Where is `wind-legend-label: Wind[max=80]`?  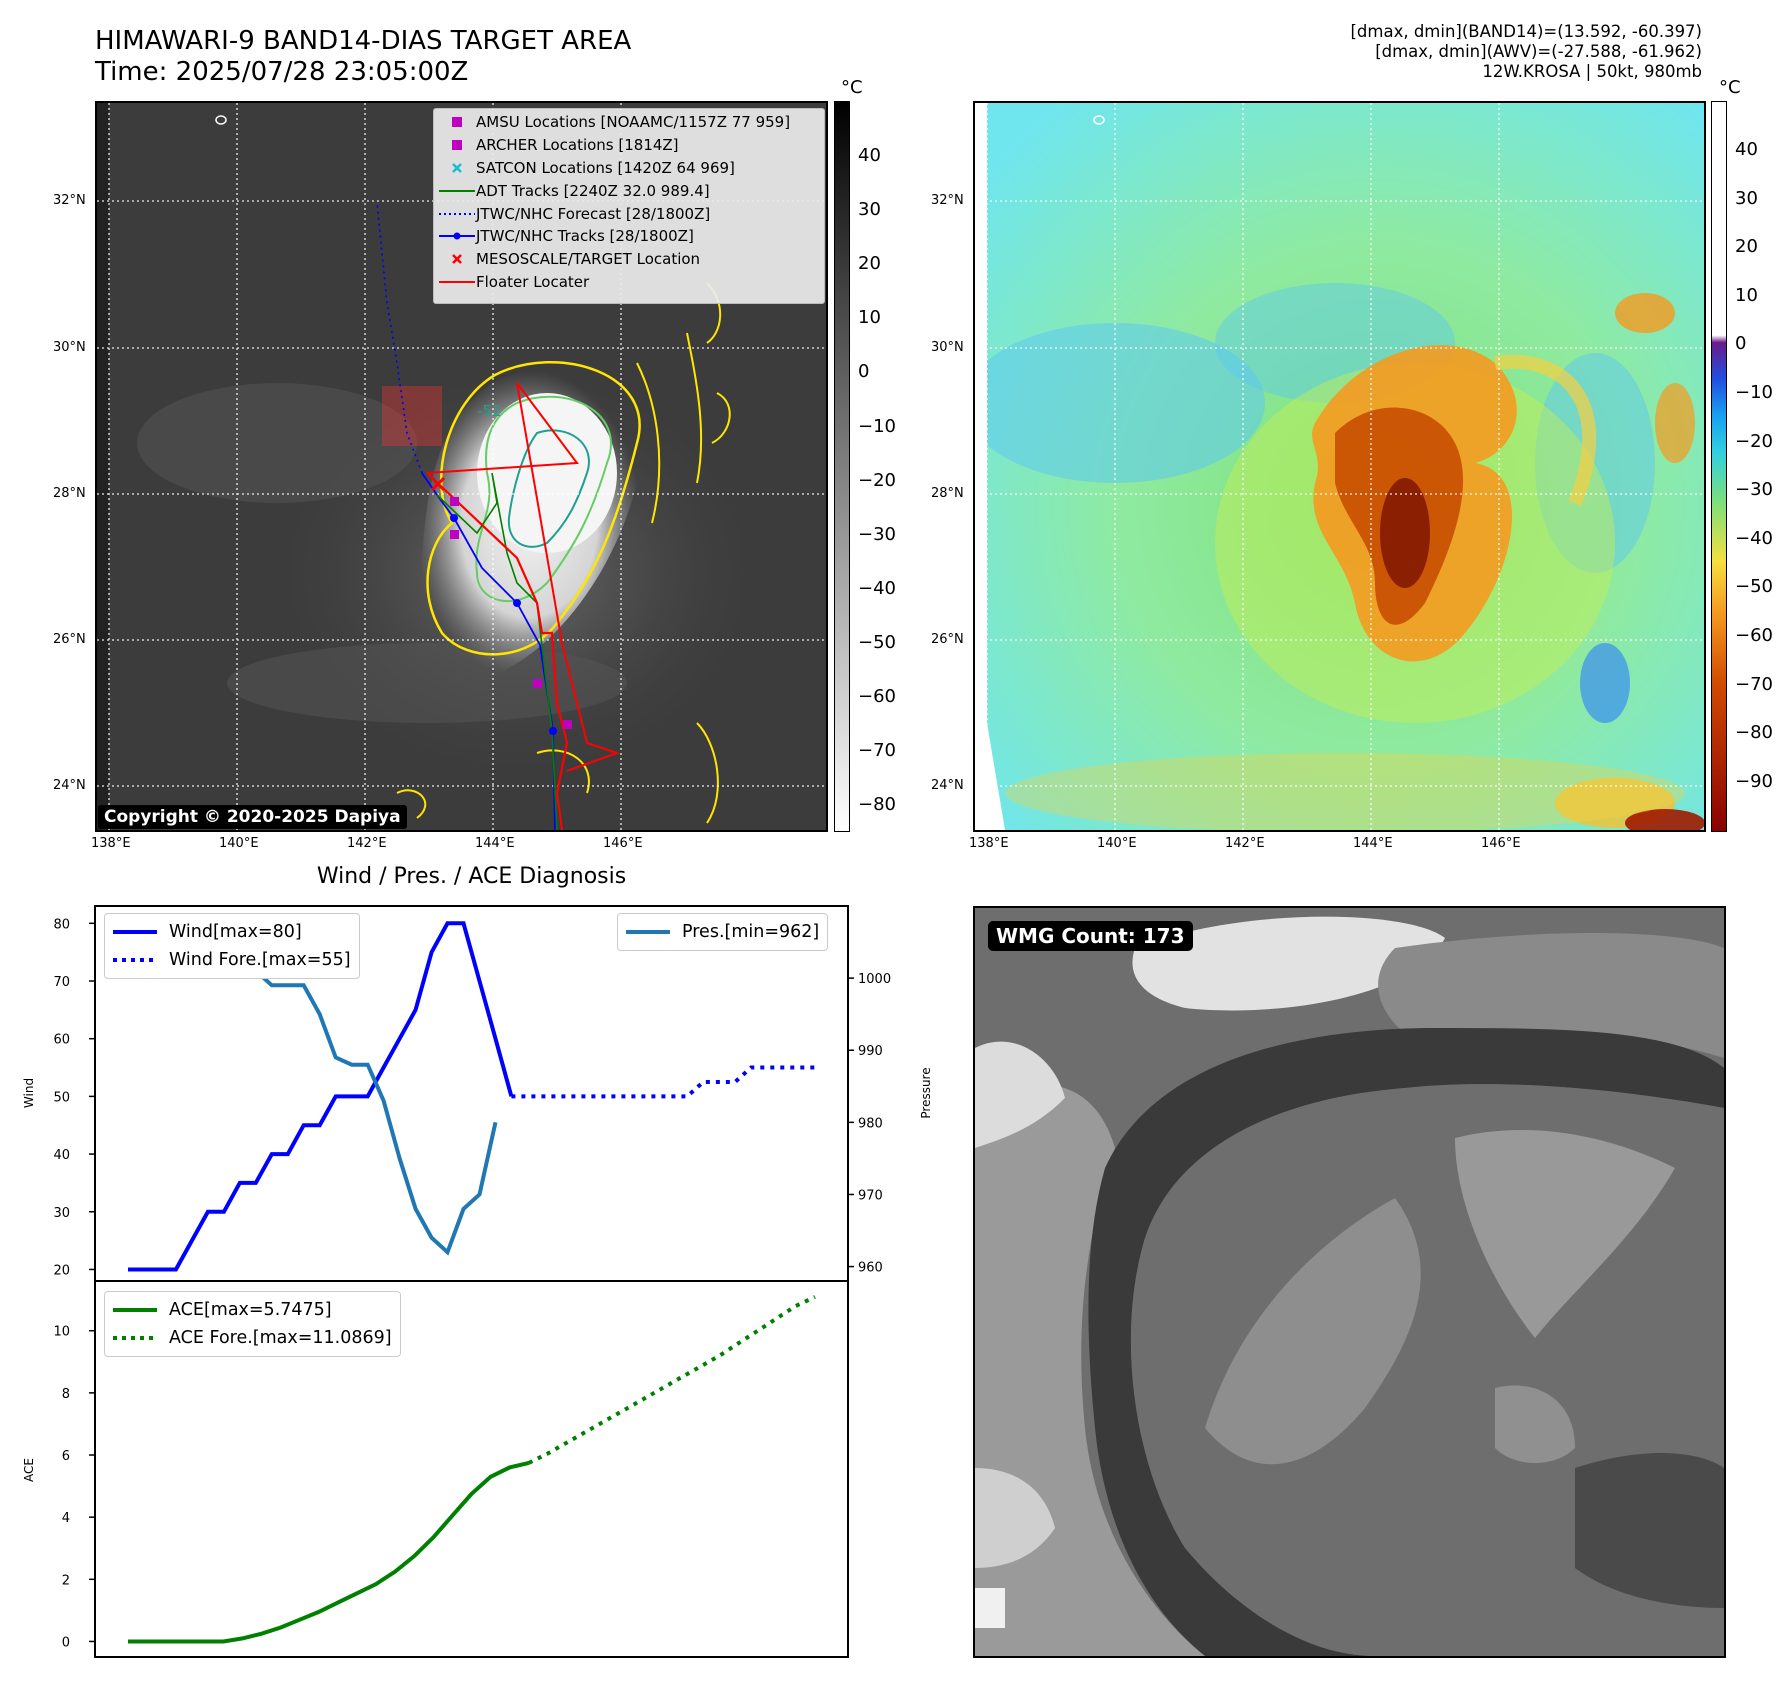
wind-legend-label: Wind[max=80] is located at coordinates (235, 932).